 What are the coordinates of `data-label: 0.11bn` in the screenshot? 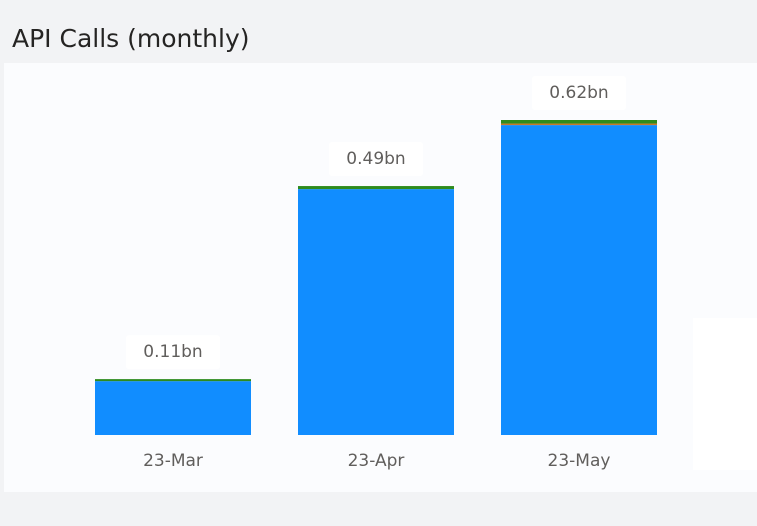 It's located at (172, 352).